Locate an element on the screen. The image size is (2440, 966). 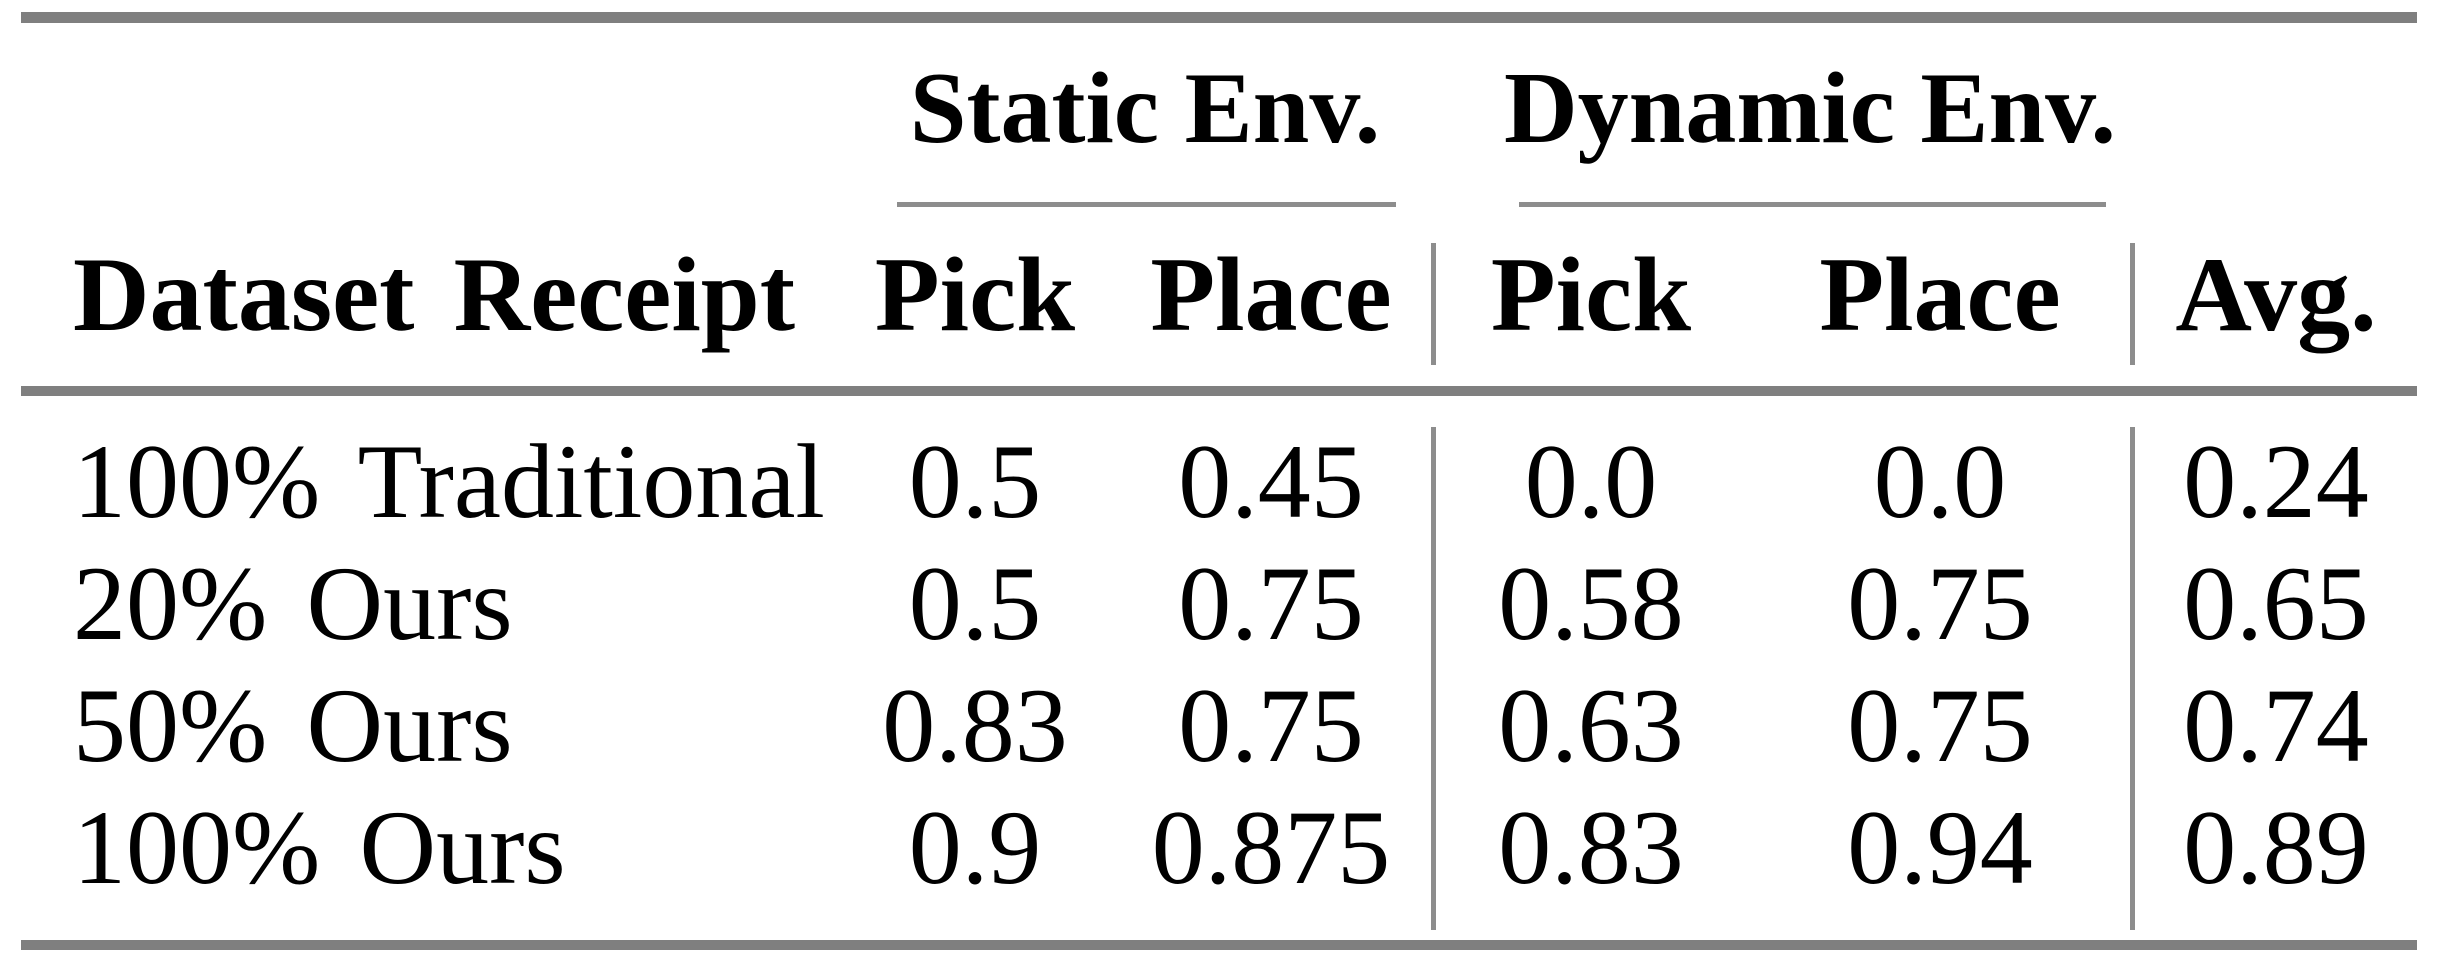
row-label: 50% Ours is located at coordinates (293, 725).